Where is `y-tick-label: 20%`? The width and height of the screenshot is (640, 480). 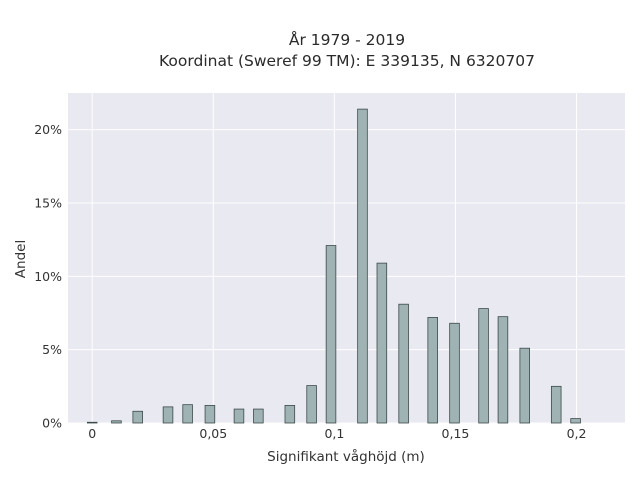
y-tick-label: 20% is located at coordinates (48, 129).